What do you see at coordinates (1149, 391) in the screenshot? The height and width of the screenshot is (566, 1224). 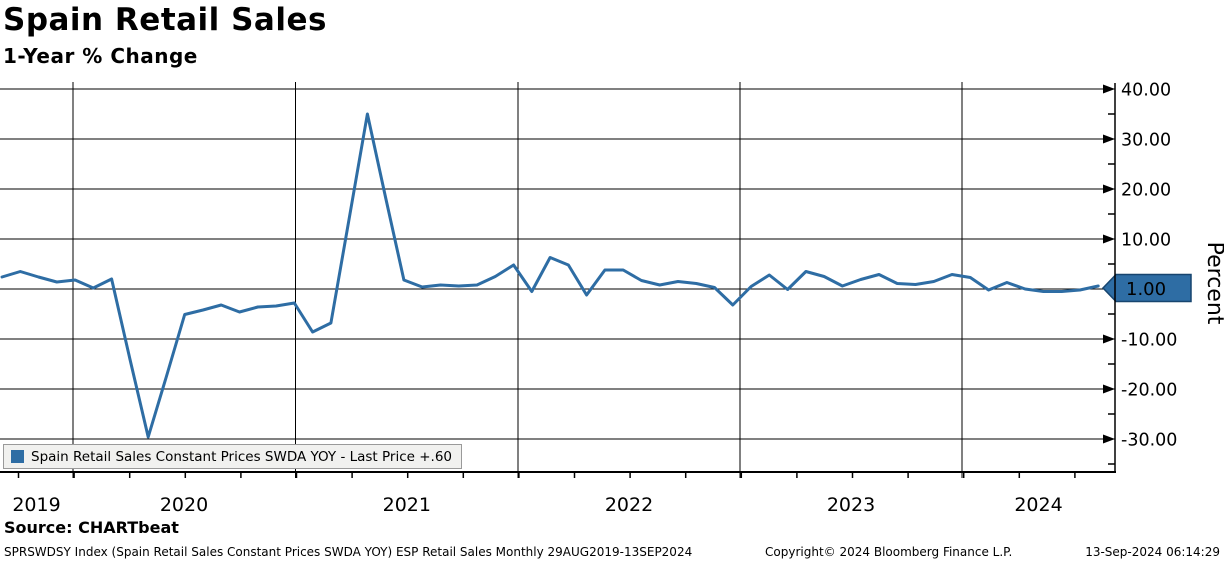 I see `y-tick-label: -20.00` at bounding box center [1149, 391].